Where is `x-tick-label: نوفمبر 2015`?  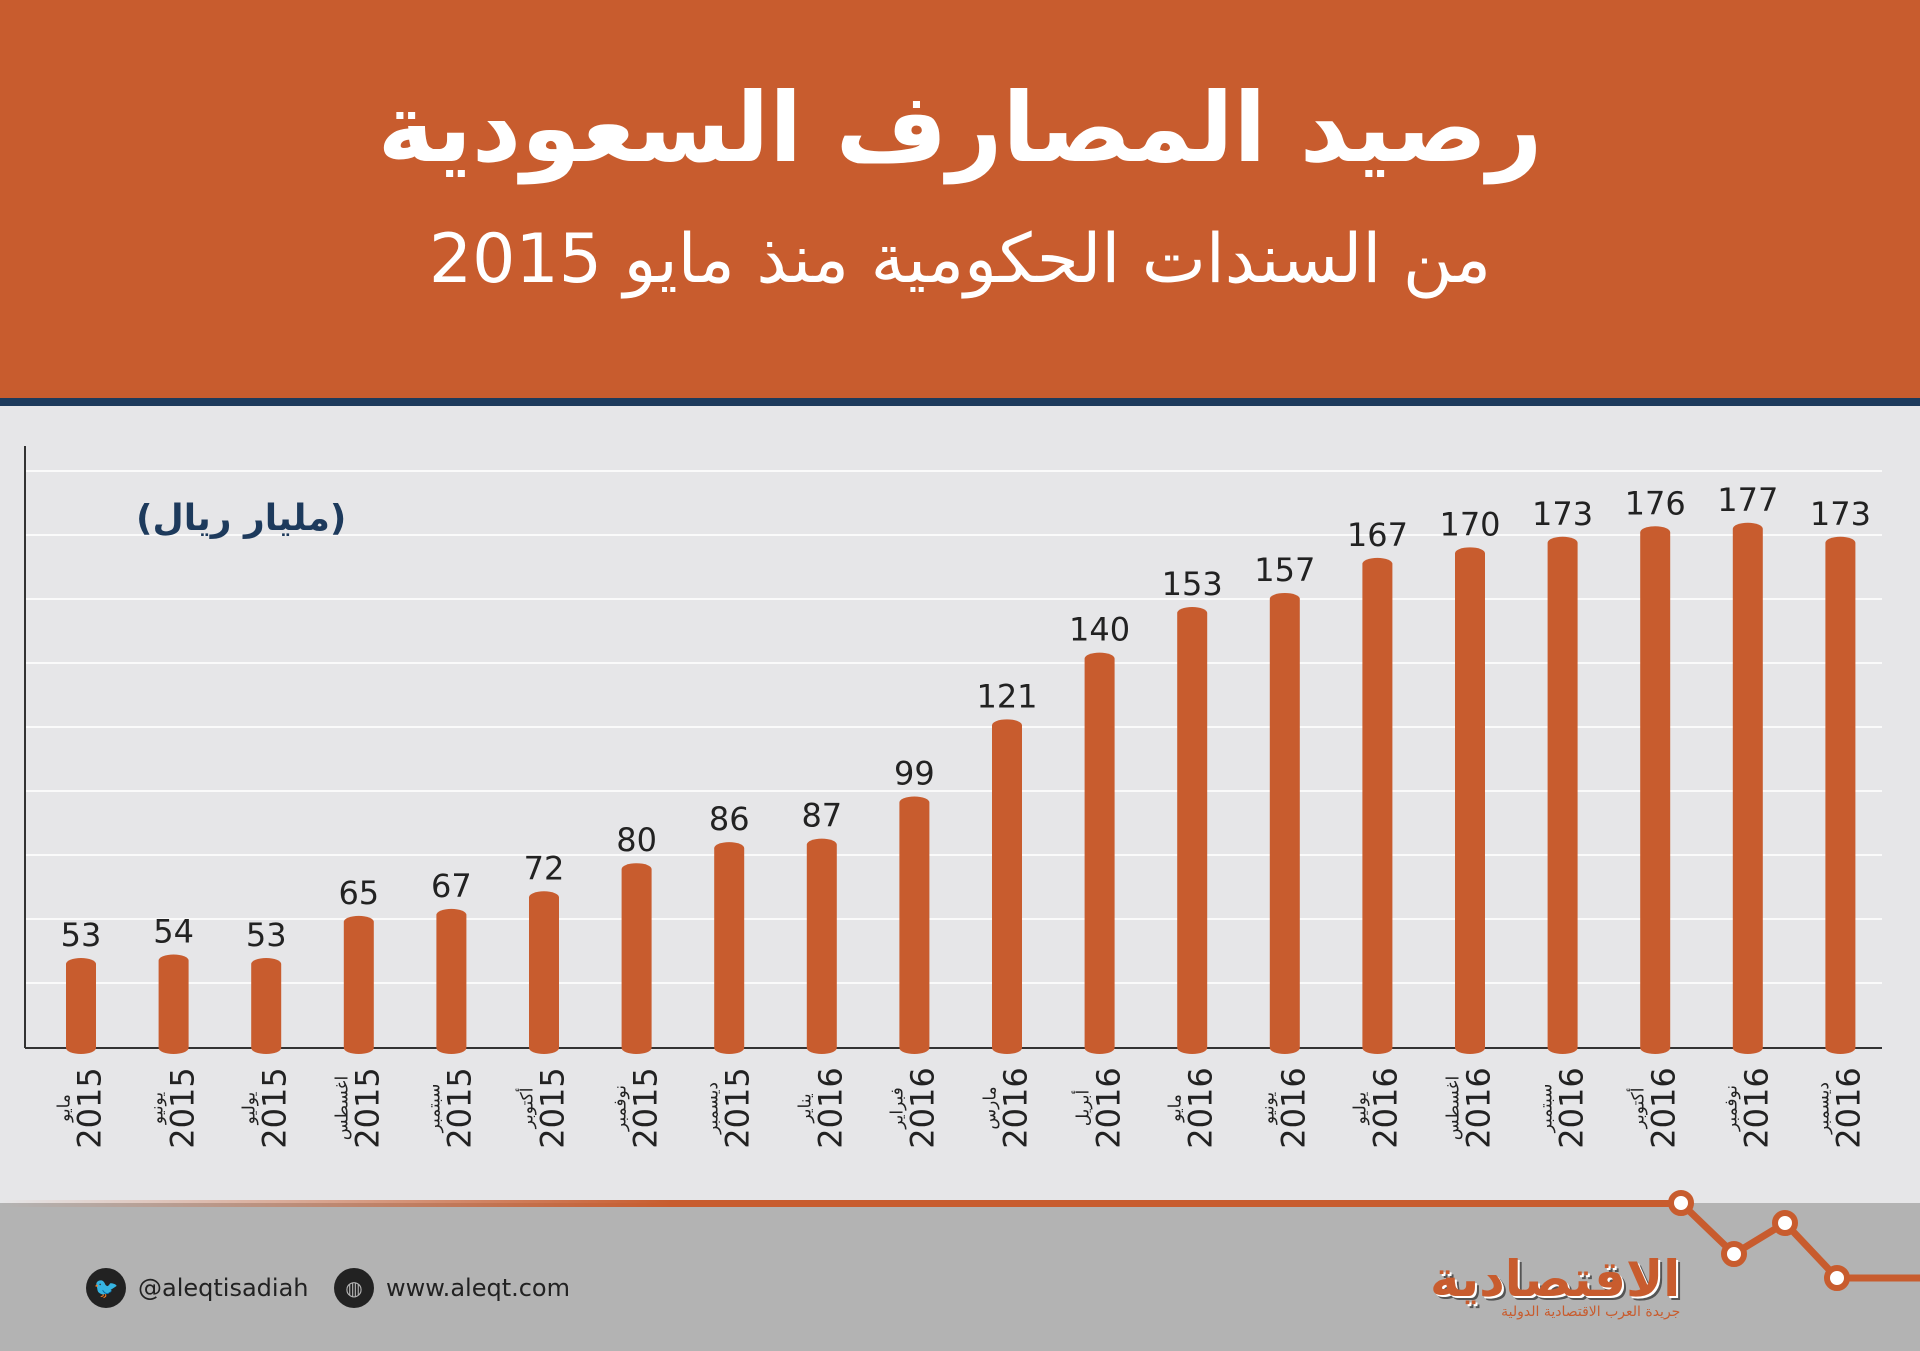
x-tick-label: نوفمبر 2015 is located at coordinates (637, 1108).